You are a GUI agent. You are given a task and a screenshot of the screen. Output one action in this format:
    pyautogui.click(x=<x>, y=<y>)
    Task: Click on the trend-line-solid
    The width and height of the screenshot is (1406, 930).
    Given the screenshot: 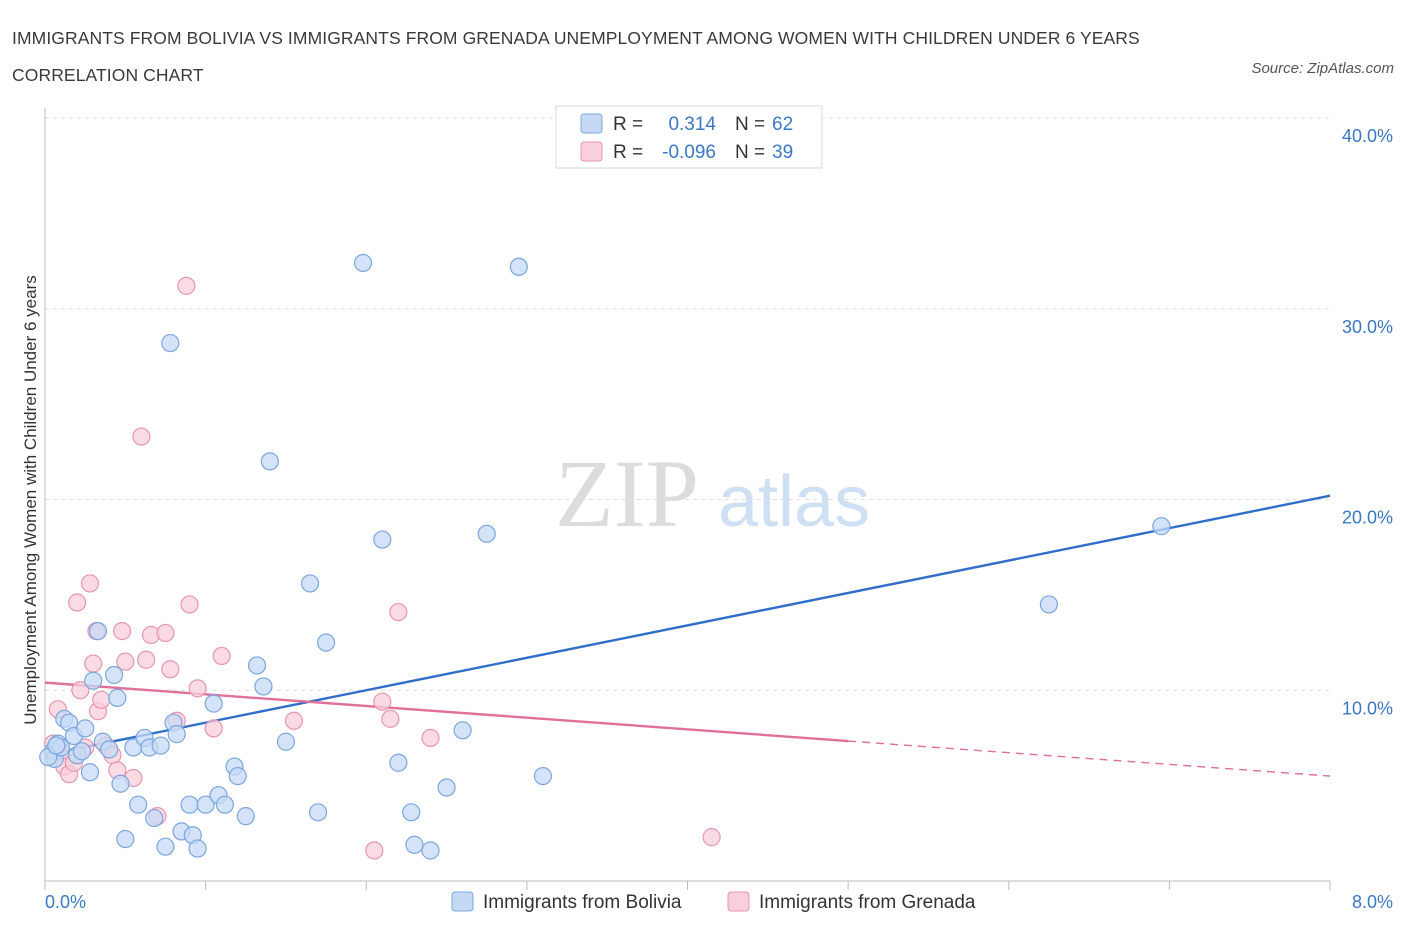 What is the action you would take?
    pyautogui.click(x=446, y=712)
    